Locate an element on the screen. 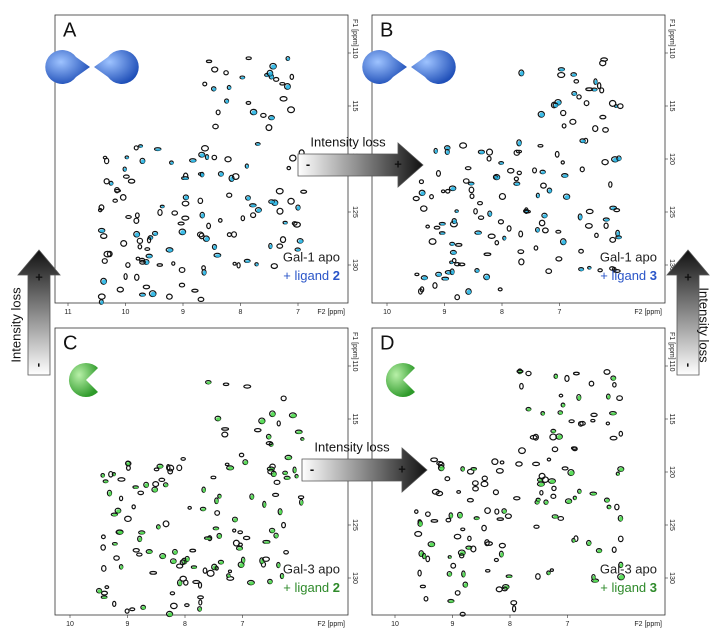  x-axis-label: F2 [ppm] is located at coordinates (648, 624).